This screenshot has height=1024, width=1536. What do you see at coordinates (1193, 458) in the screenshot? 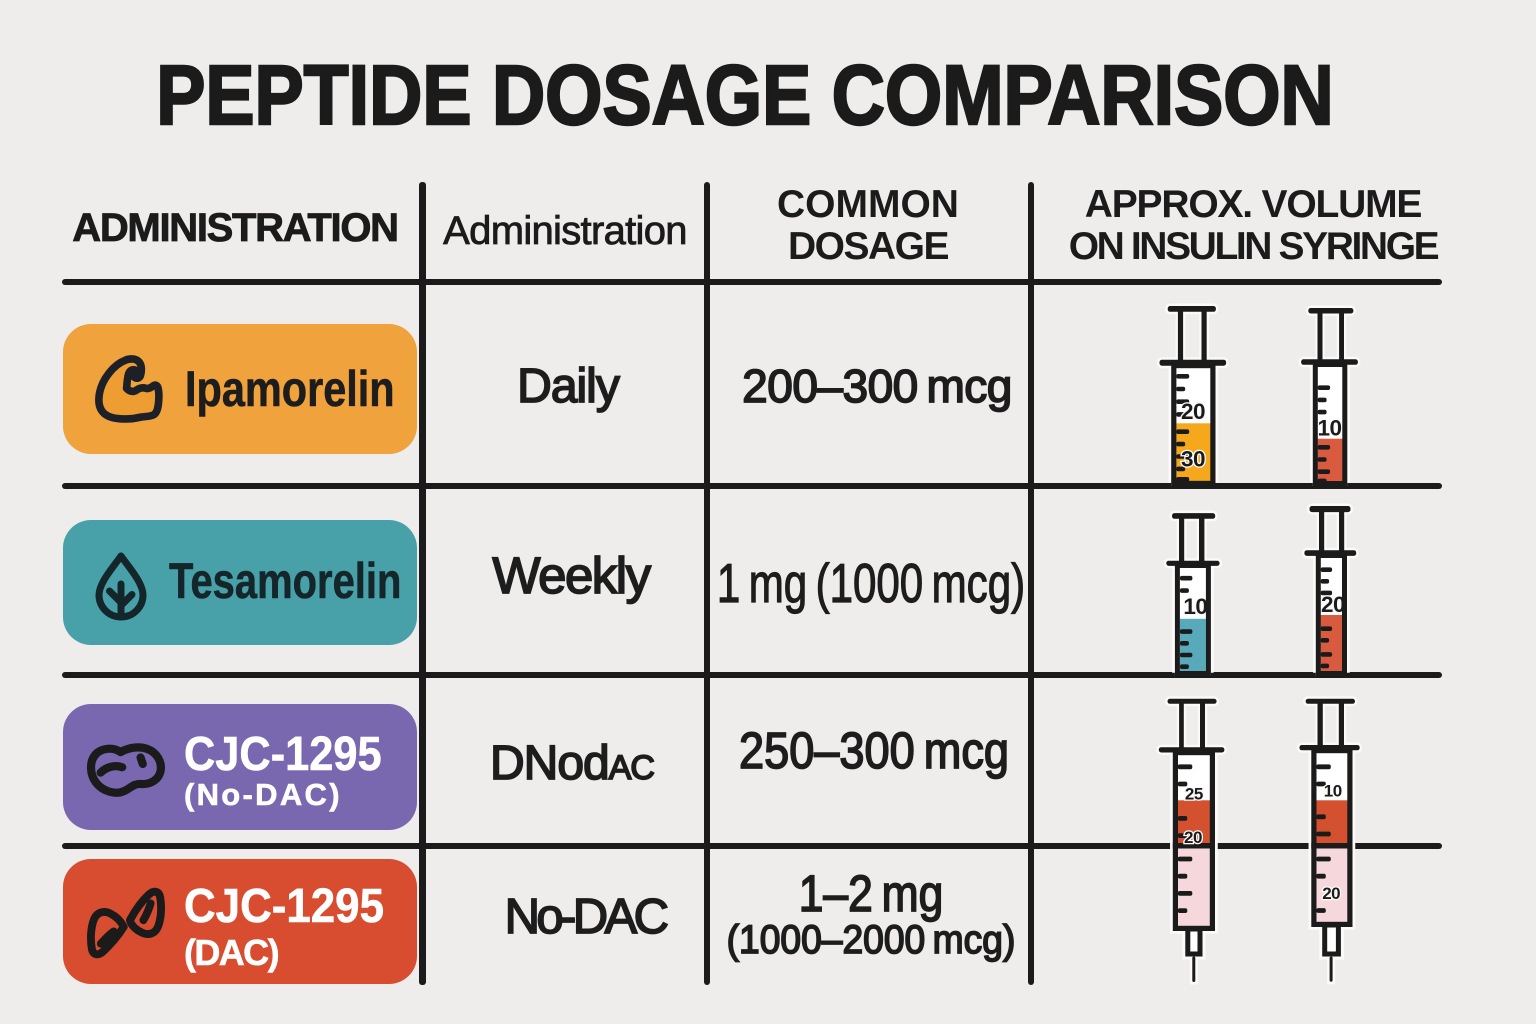
I see `svg-text: 30` at bounding box center [1193, 458].